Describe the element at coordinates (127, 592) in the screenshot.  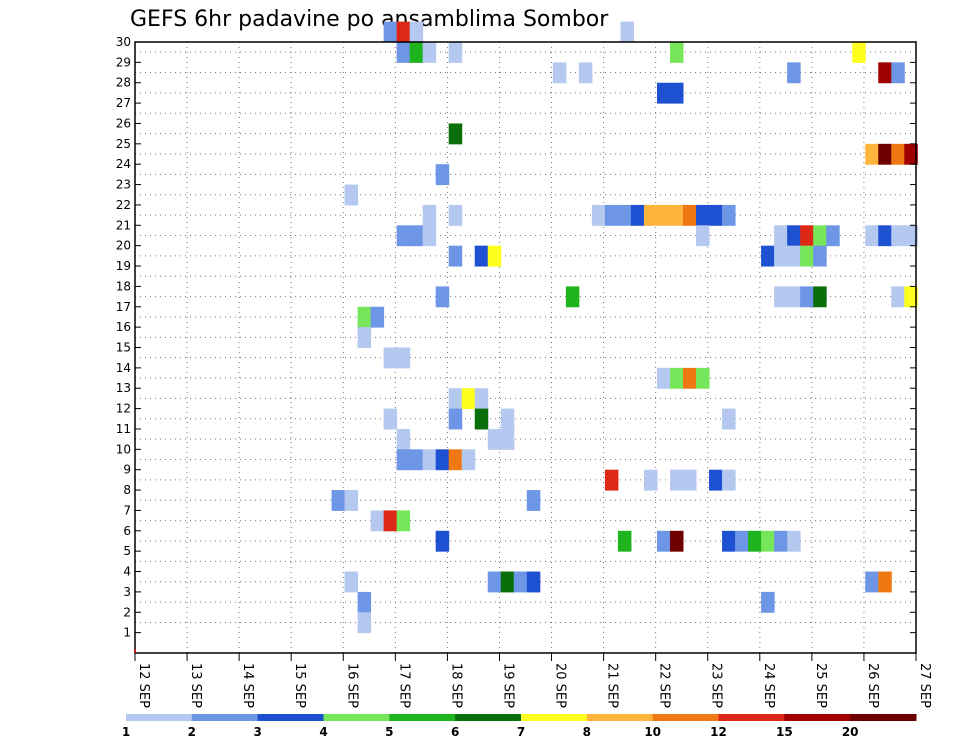
I see `y-tick-label: 3` at that location.